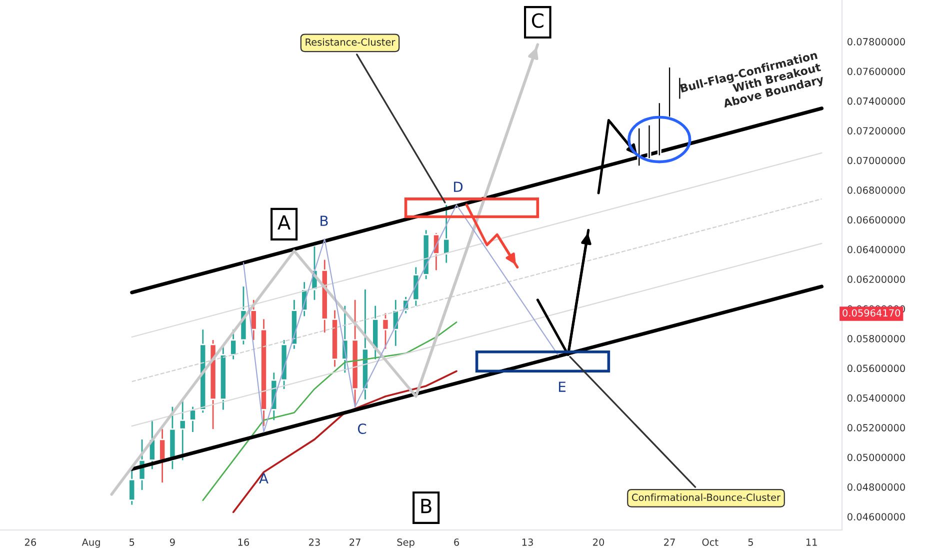  Describe the element at coordinates (876, 220) in the screenshot. I see `y-tick-label: 0.06600000` at that location.